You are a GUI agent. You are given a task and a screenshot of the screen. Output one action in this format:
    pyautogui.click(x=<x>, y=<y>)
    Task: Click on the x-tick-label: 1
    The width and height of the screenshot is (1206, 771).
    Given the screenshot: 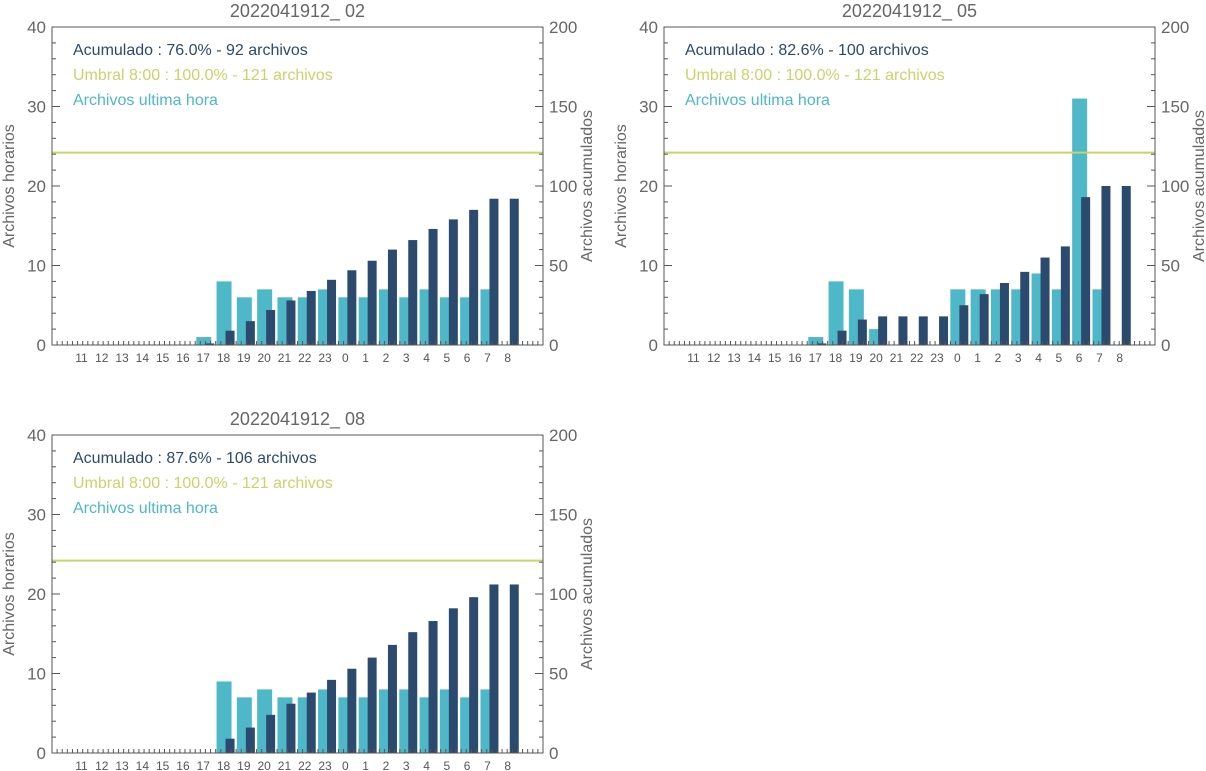 What is the action you would take?
    pyautogui.click(x=977, y=358)
    